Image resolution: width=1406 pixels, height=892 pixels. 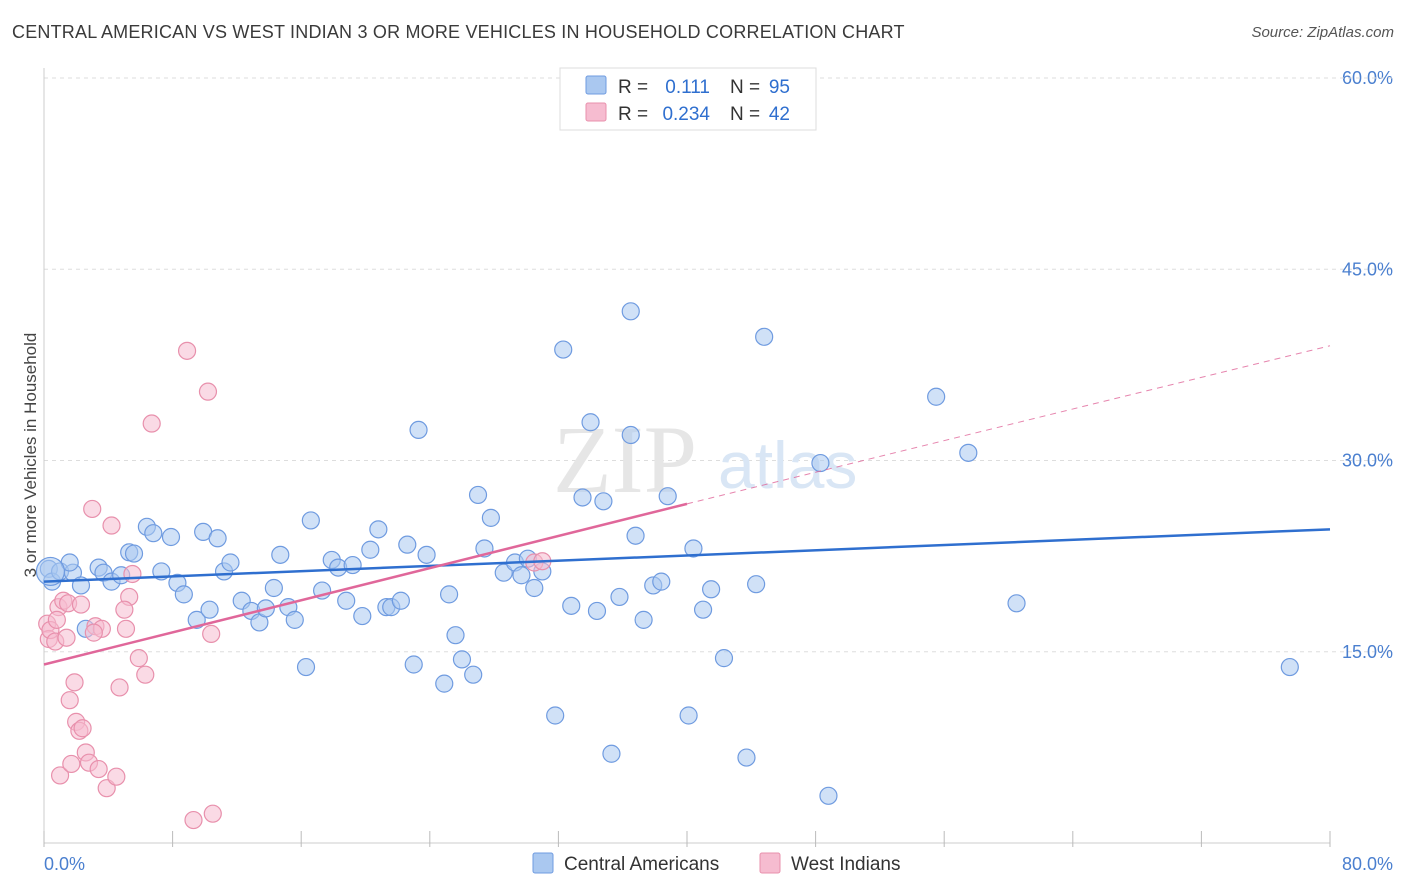 What do you see at coordinates (779, 87) in the screenshot?
I see `legend-n-value: 95` at bounding box center [779, 87].